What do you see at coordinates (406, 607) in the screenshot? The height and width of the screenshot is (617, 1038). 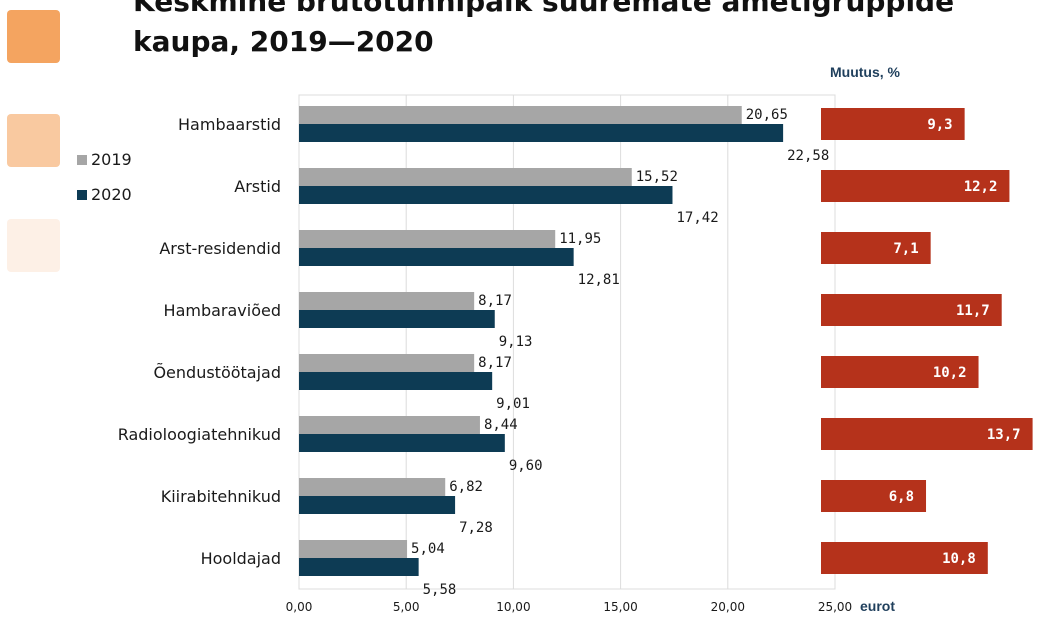 I see `x-tick-label: 5,00` at bounding box center [406, 607].